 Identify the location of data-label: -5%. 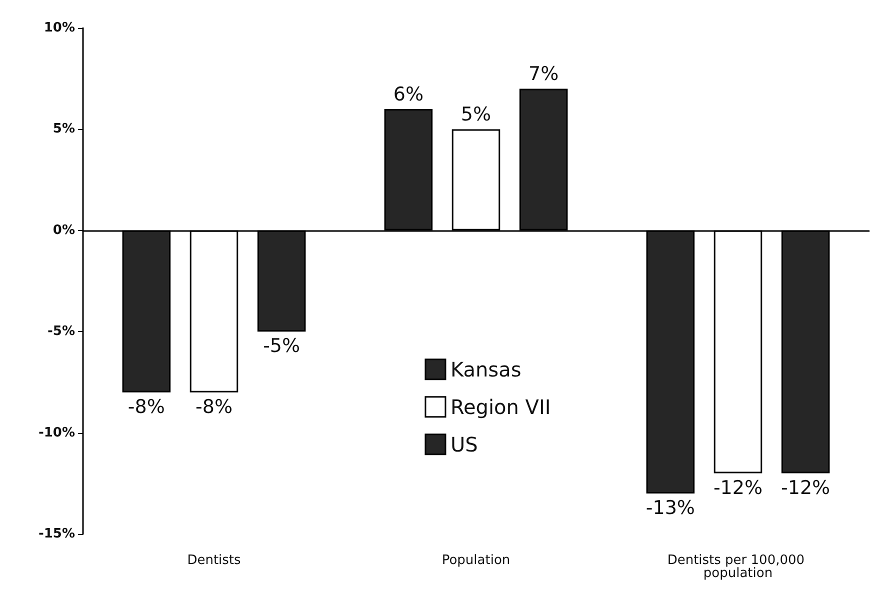
(281, 346).